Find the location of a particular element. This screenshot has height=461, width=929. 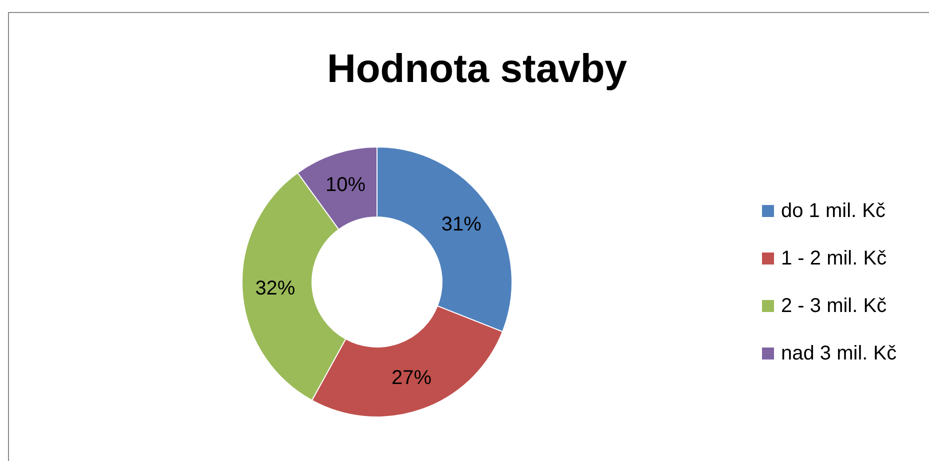

legend-label: 2 - 3 mil. Kč is located at coordinates (834, 306).